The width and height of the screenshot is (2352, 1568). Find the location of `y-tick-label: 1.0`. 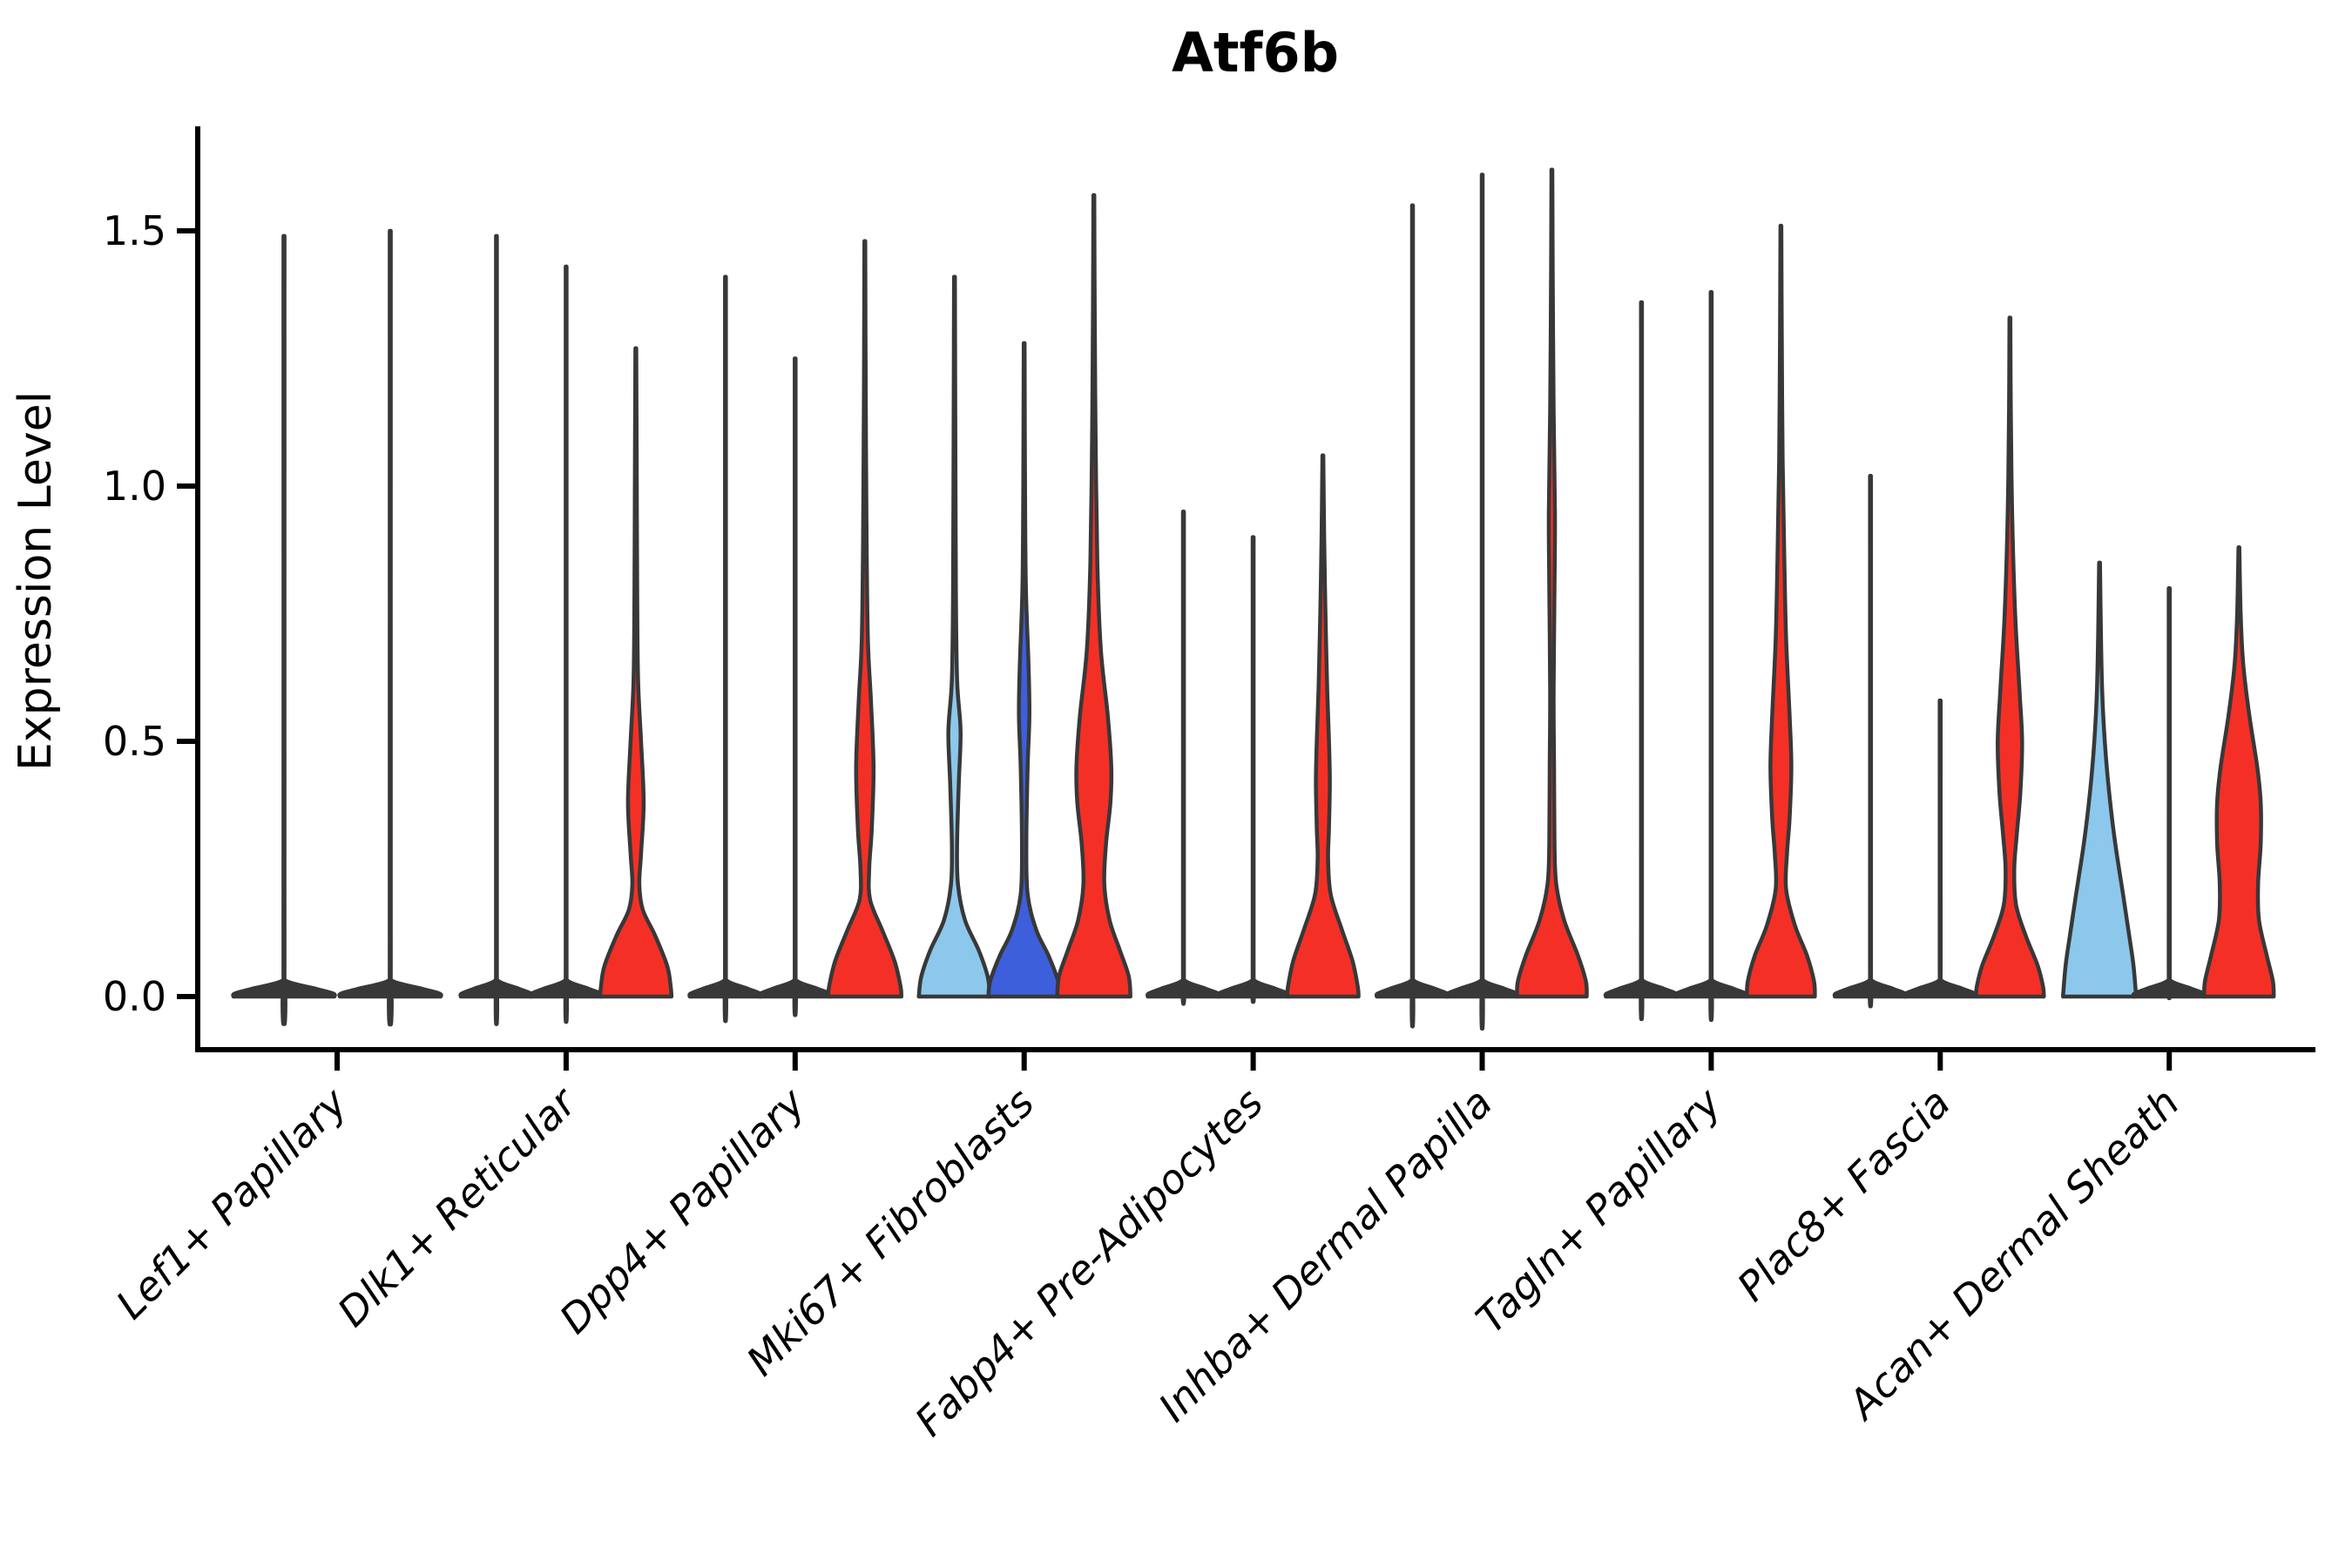

y-tick-label: 1.0 is located at coordinates (134, 486).